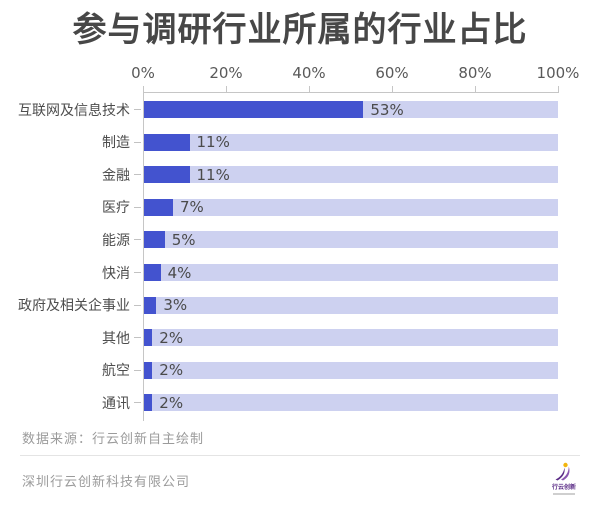  Describe the element at coordinates (143, 73) in the screenshot. I see `x-axis-label: 0%` at that location.